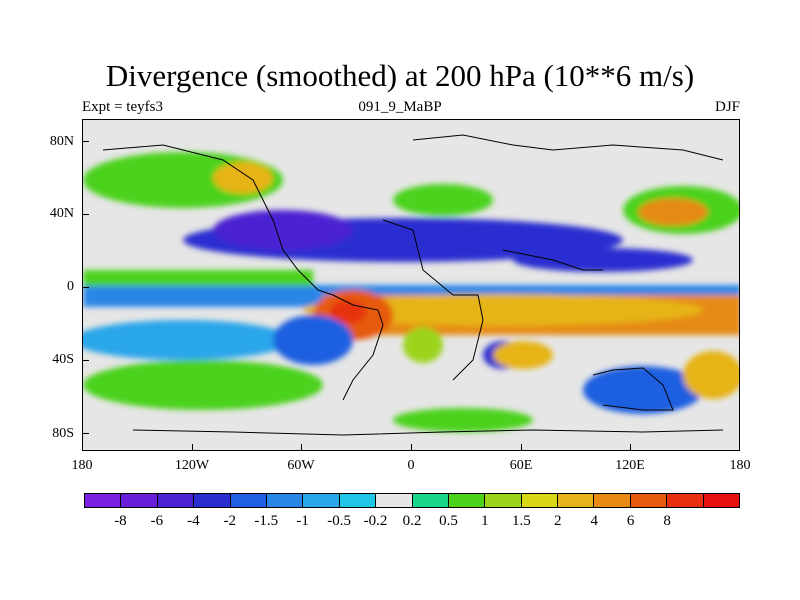  What do you see at coordinates (630, 465) in the screenshot?
I see `lon-tick-120e: 120E` at bounding box center [630, 465].